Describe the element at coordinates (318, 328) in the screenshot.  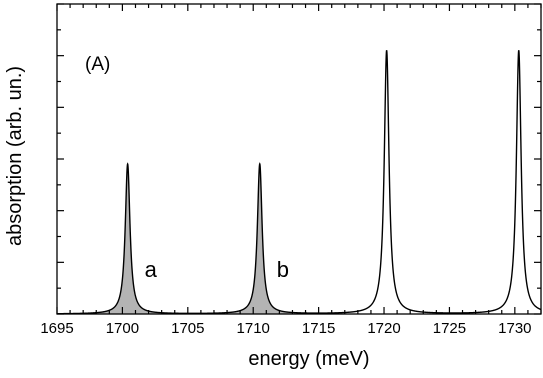
I see `x-tick-label: 1715` at that location.